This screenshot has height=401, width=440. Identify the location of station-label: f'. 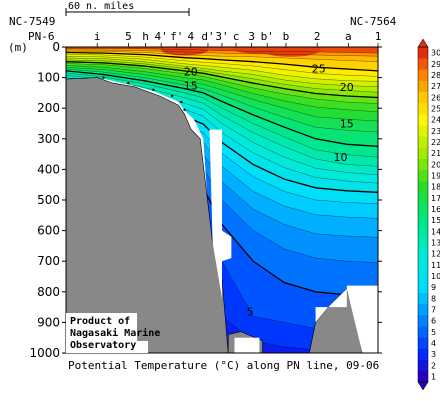
(176, 36).